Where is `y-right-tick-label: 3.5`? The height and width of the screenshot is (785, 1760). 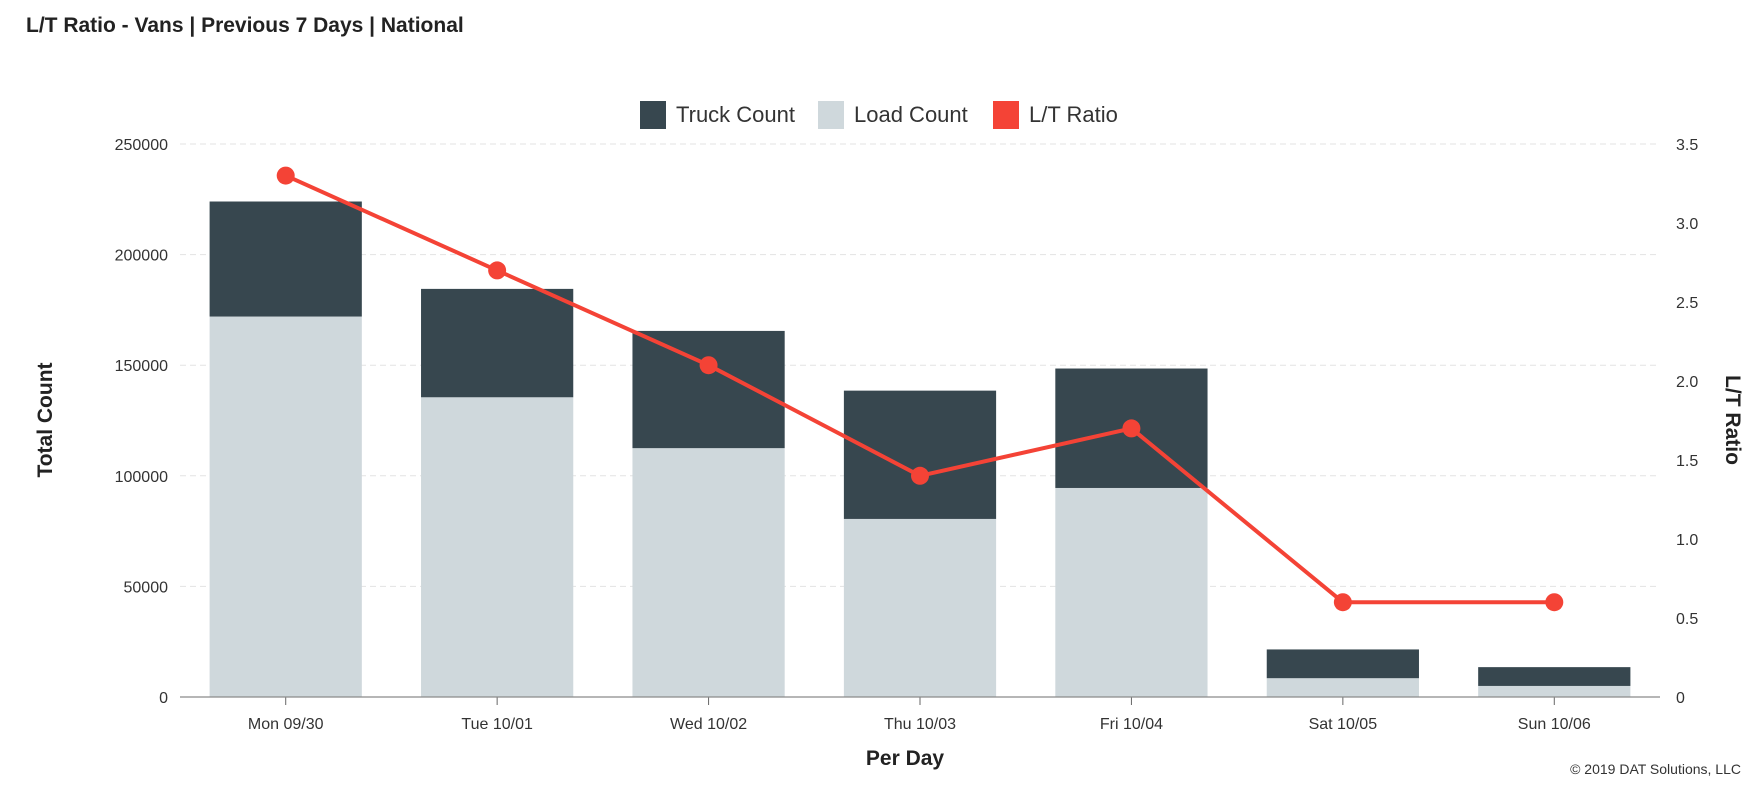
y-right-tick-label: 3.5 is located at coordinates (1687, 145).